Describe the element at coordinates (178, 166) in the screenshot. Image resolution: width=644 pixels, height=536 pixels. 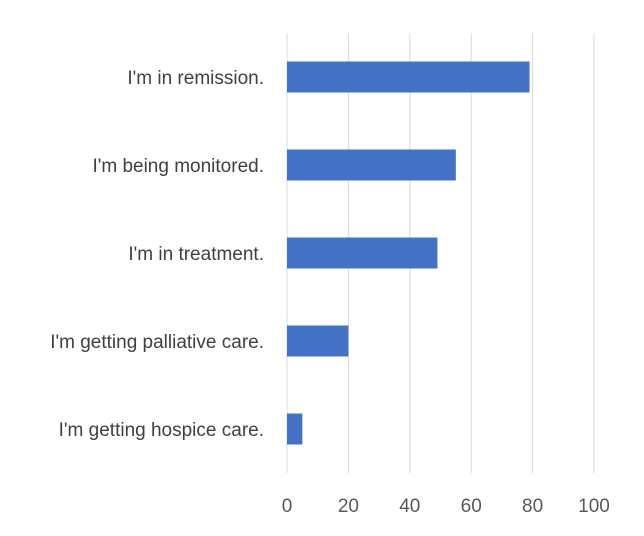
I see `category-label: I'm being monitored.` at that location.